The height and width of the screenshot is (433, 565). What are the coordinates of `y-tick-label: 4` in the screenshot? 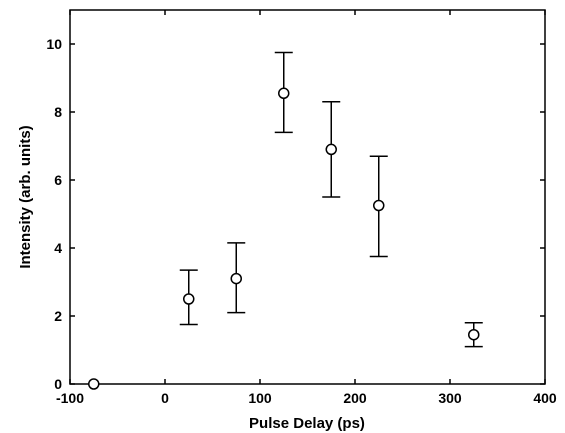 It's located at (58, 248).